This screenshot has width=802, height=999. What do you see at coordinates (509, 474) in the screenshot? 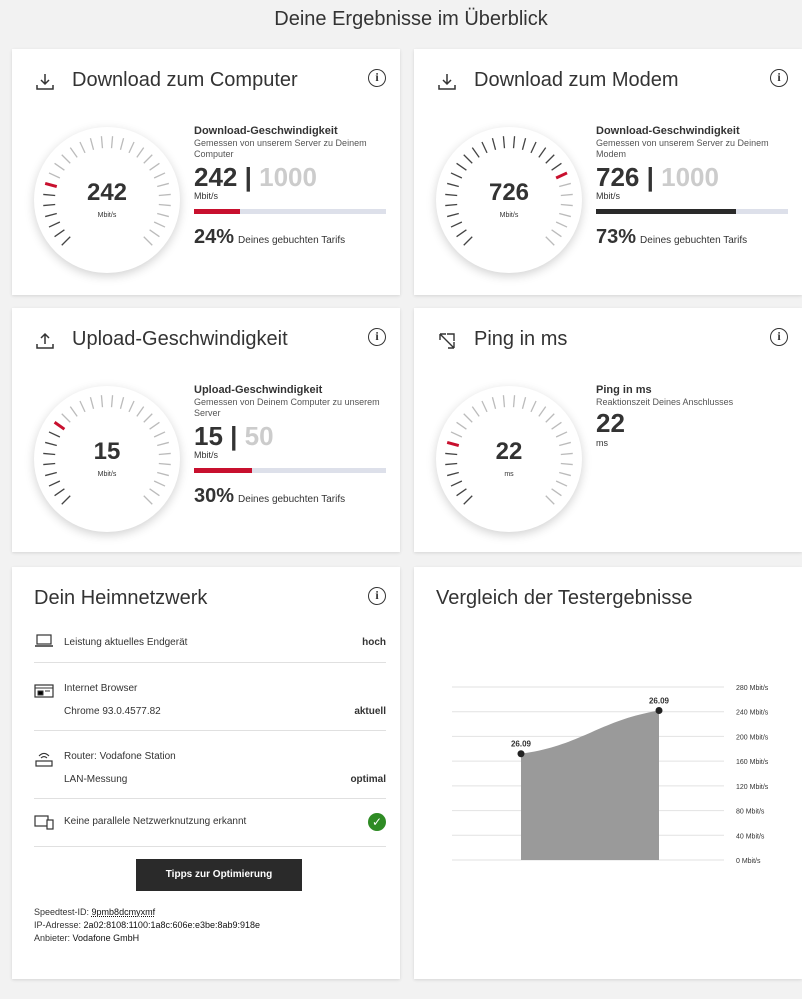
I see `gauge-unit: ms` at bounding box center [509, 474].